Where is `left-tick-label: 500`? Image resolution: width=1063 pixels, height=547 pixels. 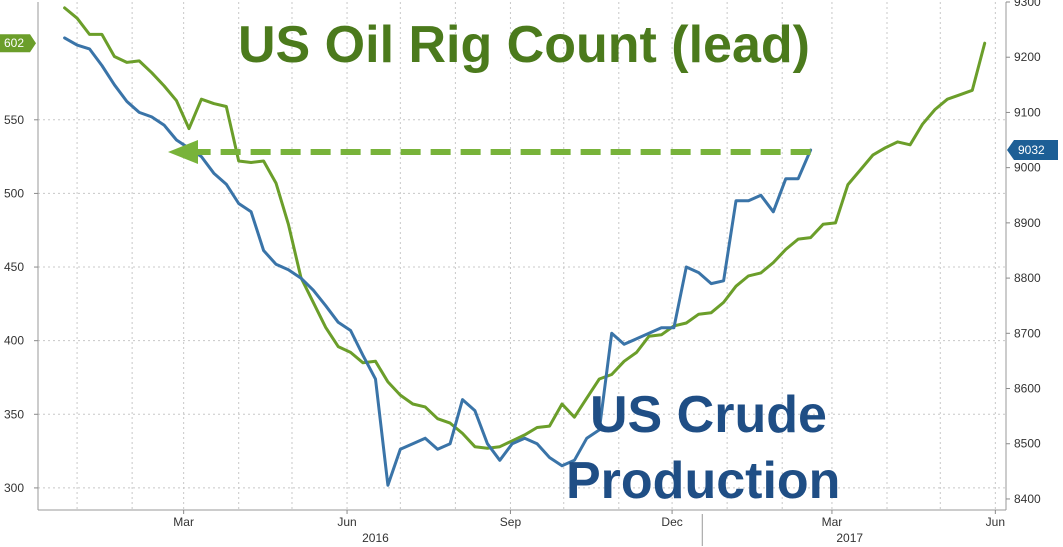
left-tick-label: 500 is located at coordinates (14, 193).